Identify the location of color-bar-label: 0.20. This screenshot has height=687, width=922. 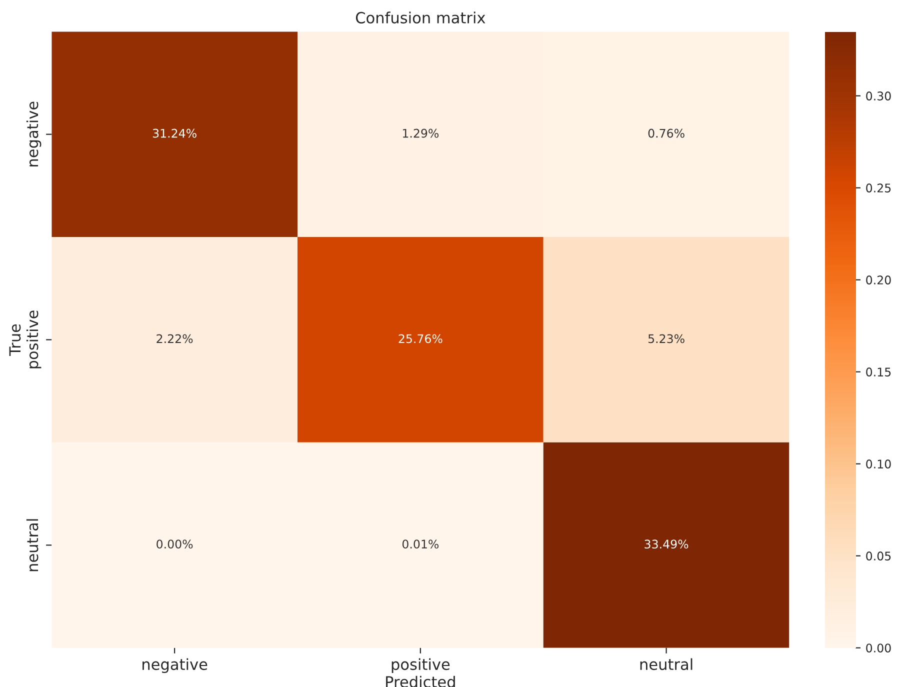
(878, 280).